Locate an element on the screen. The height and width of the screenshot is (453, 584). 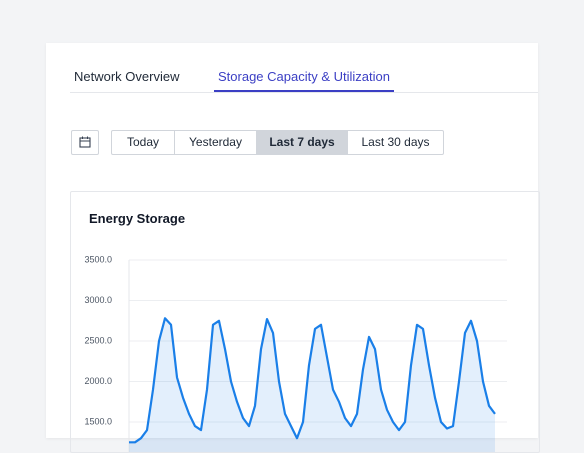
y-tick-label: 3500.0 is located at coordinates (98, 259).